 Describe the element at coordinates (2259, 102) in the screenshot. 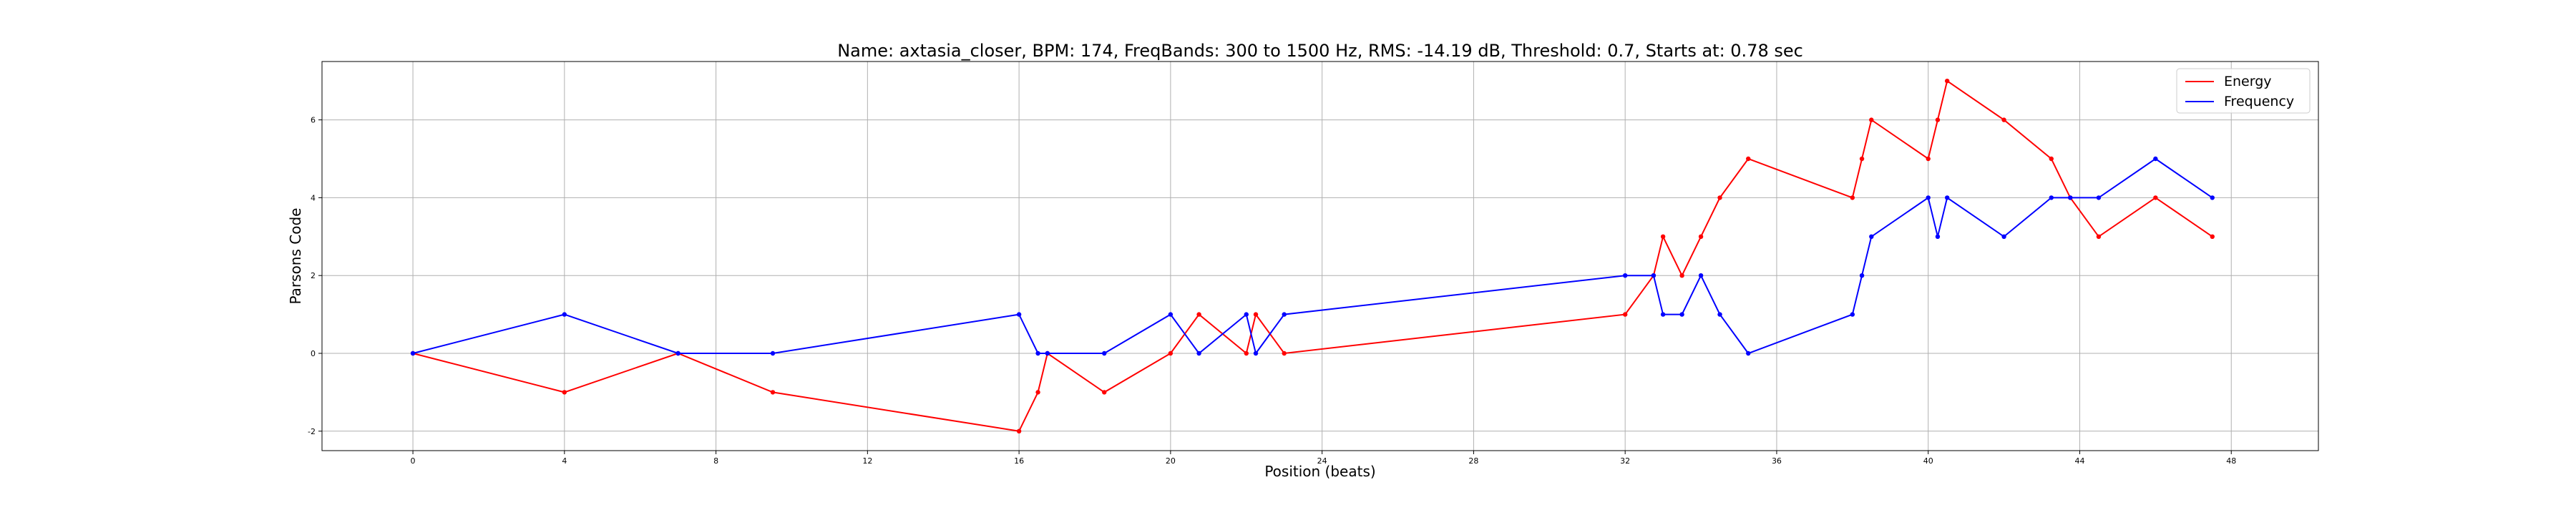

I see `legend-label-frequency: Frequency` at that location.